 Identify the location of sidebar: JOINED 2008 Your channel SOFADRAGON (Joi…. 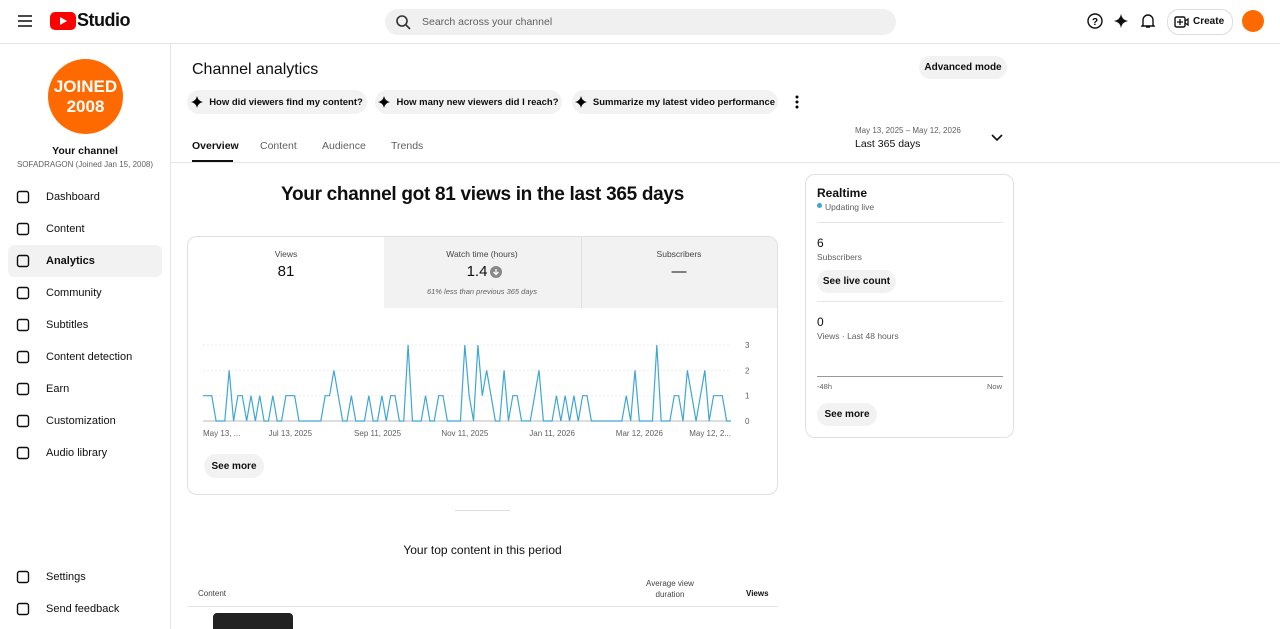
(85, 336).